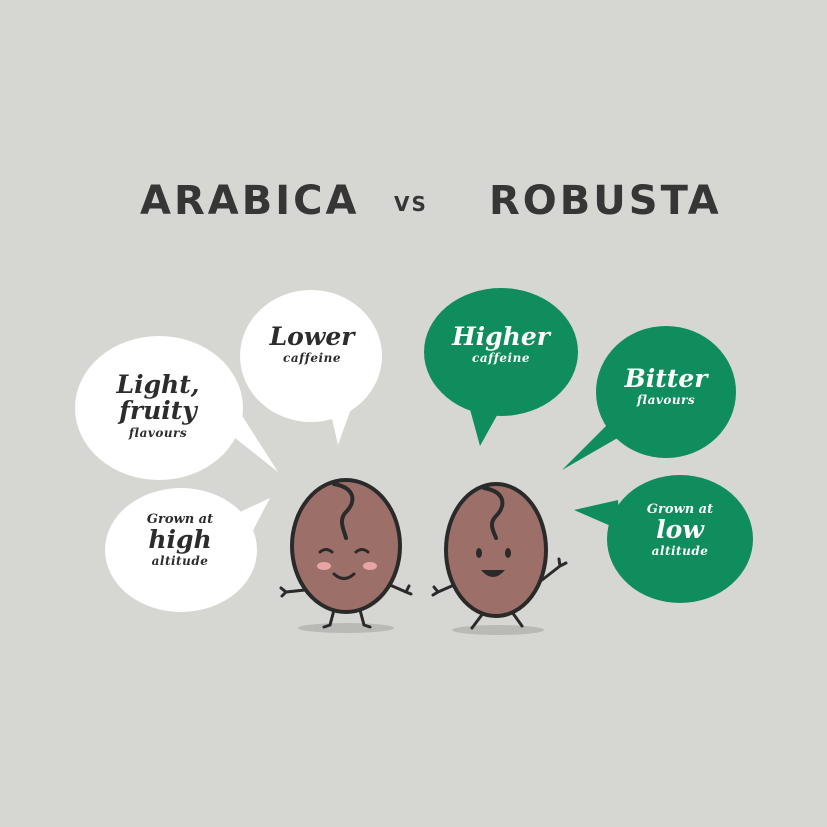  I want to click on robusta-bubble-flavour-icon, so click(649, 398).